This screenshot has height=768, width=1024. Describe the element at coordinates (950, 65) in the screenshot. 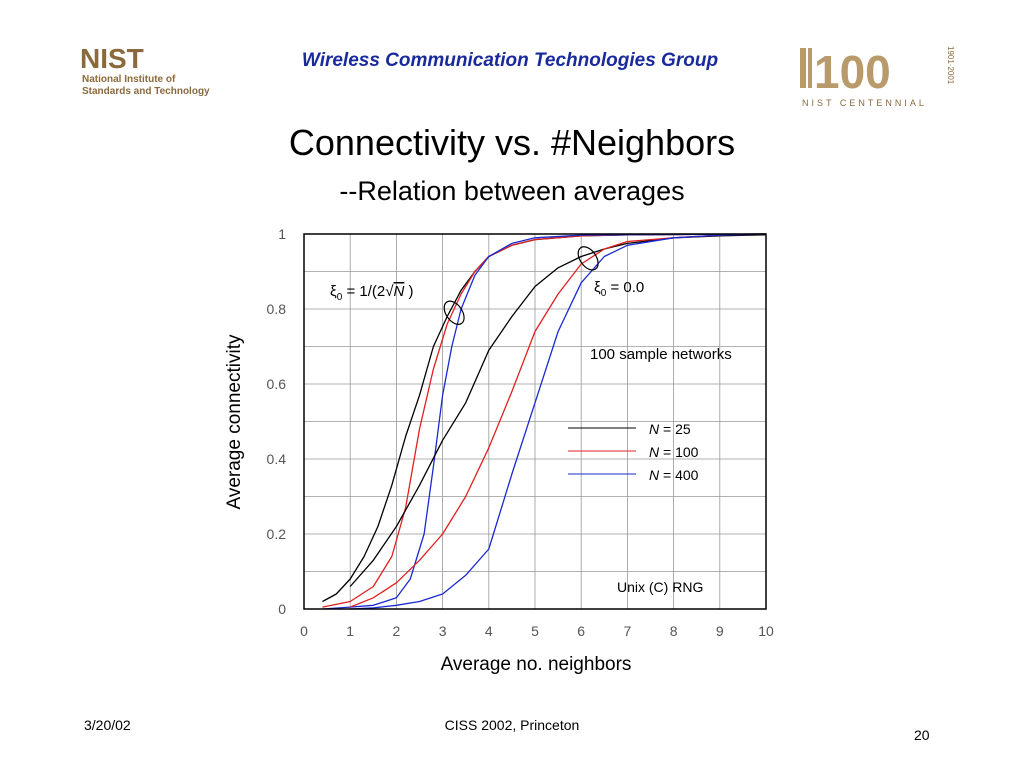

I see `centennial-years: 1901·2001` at that location.